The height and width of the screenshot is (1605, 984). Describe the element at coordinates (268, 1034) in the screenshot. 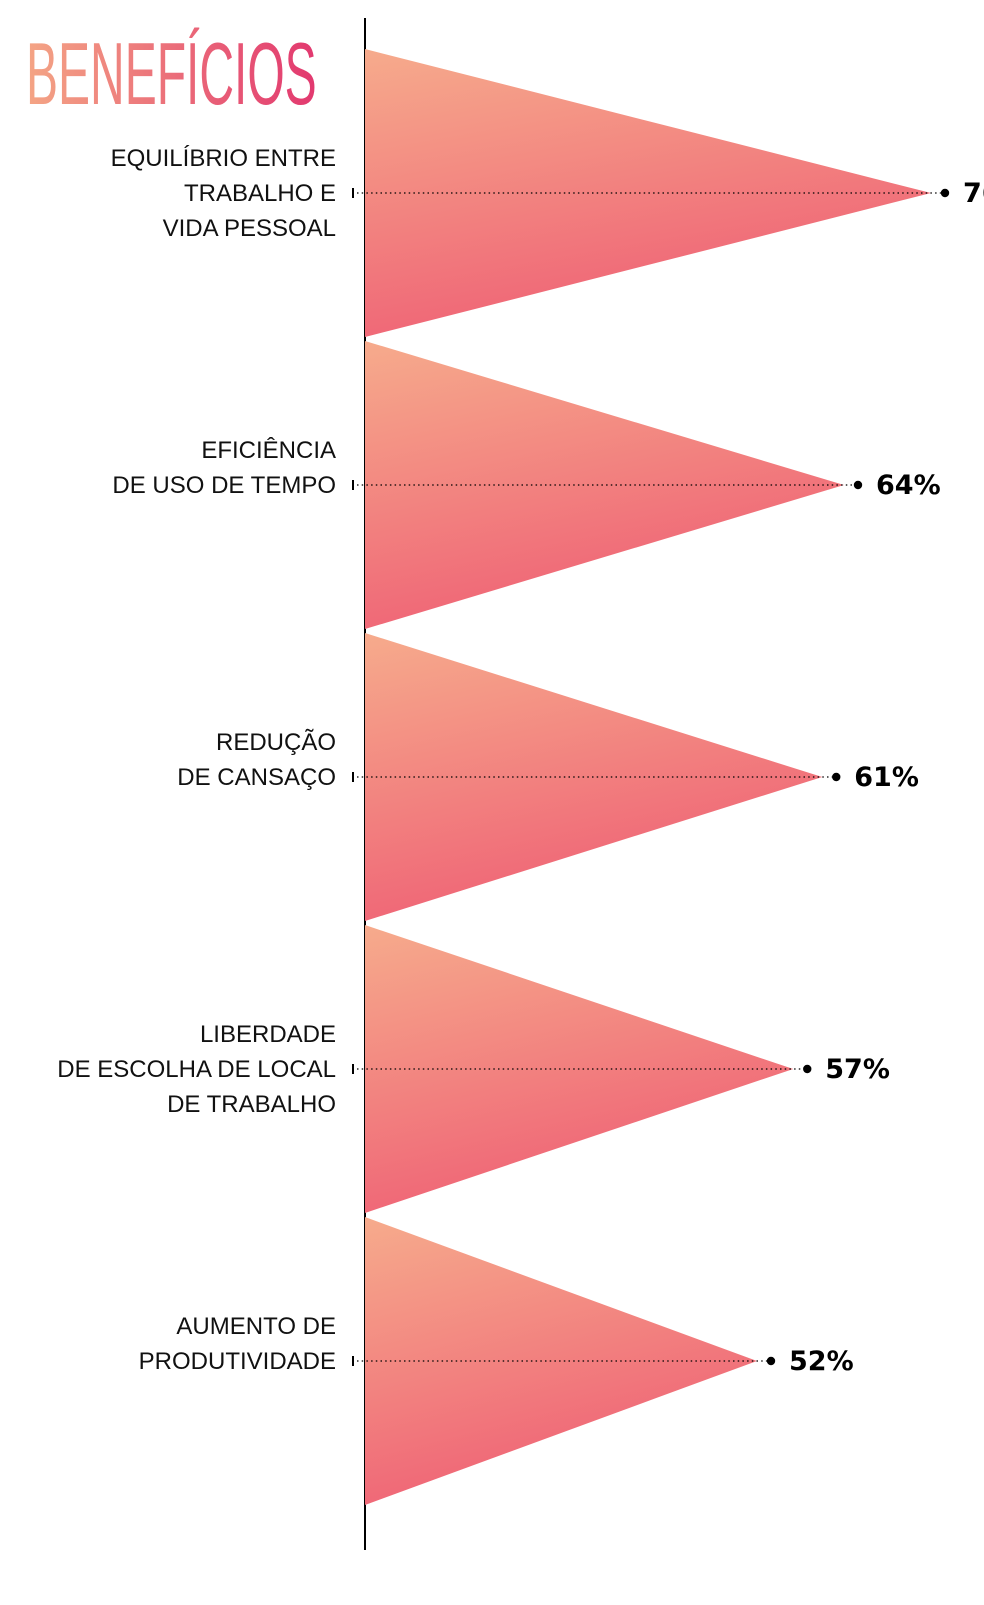

I see `category-label: LIBERDADE` at that location.